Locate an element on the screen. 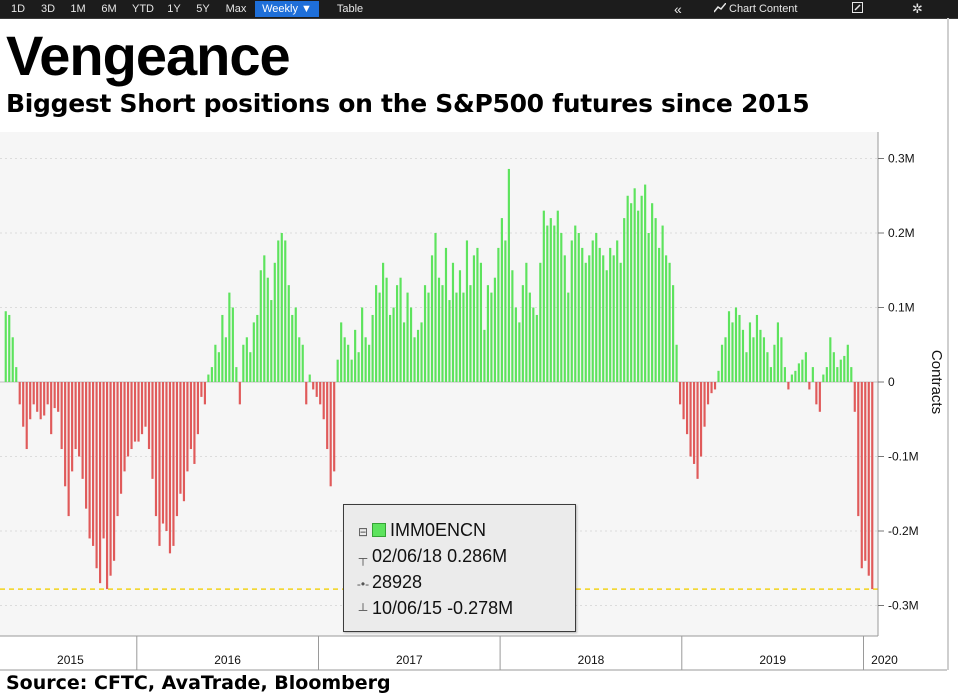  range-1m-button: 1M is located at coordinates (78, 9).